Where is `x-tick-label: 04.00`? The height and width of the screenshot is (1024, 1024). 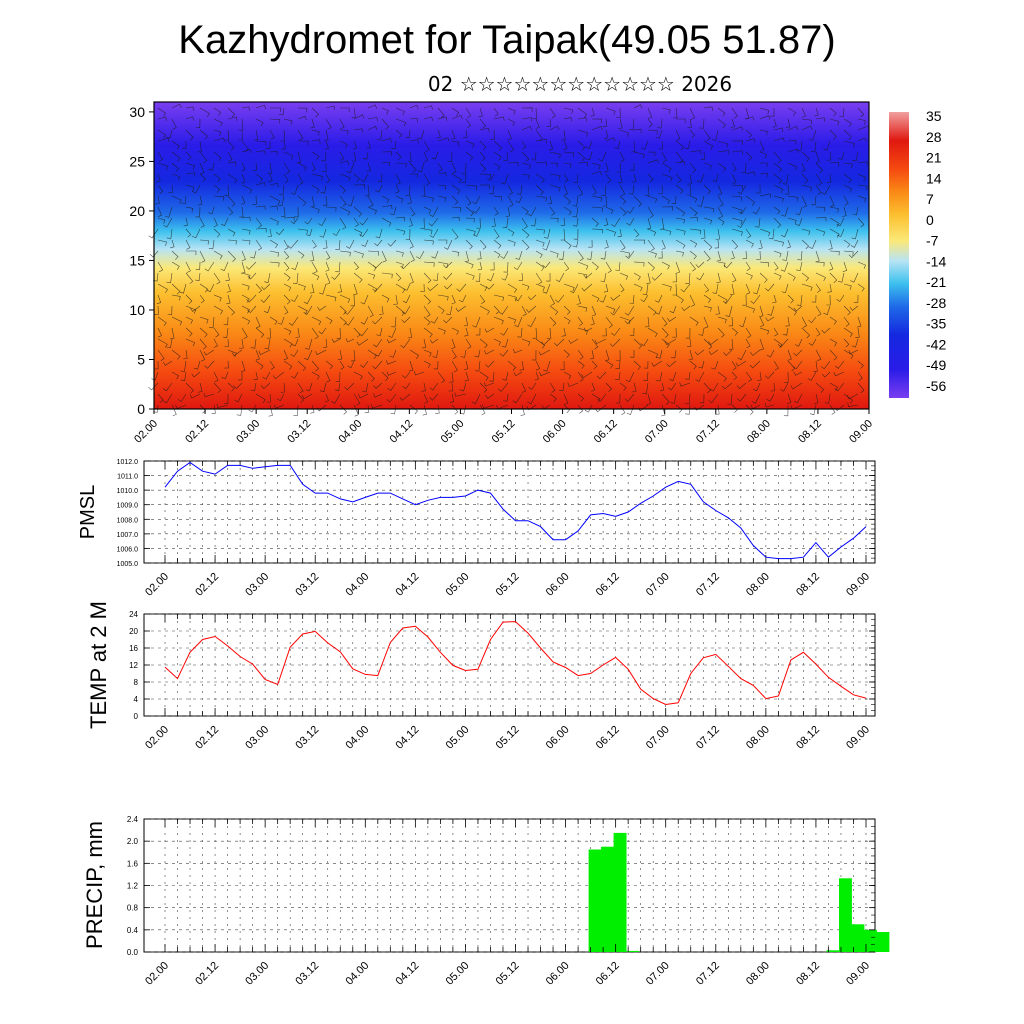
x-tick-label: 04.00 is located at coordinates (357, 974).